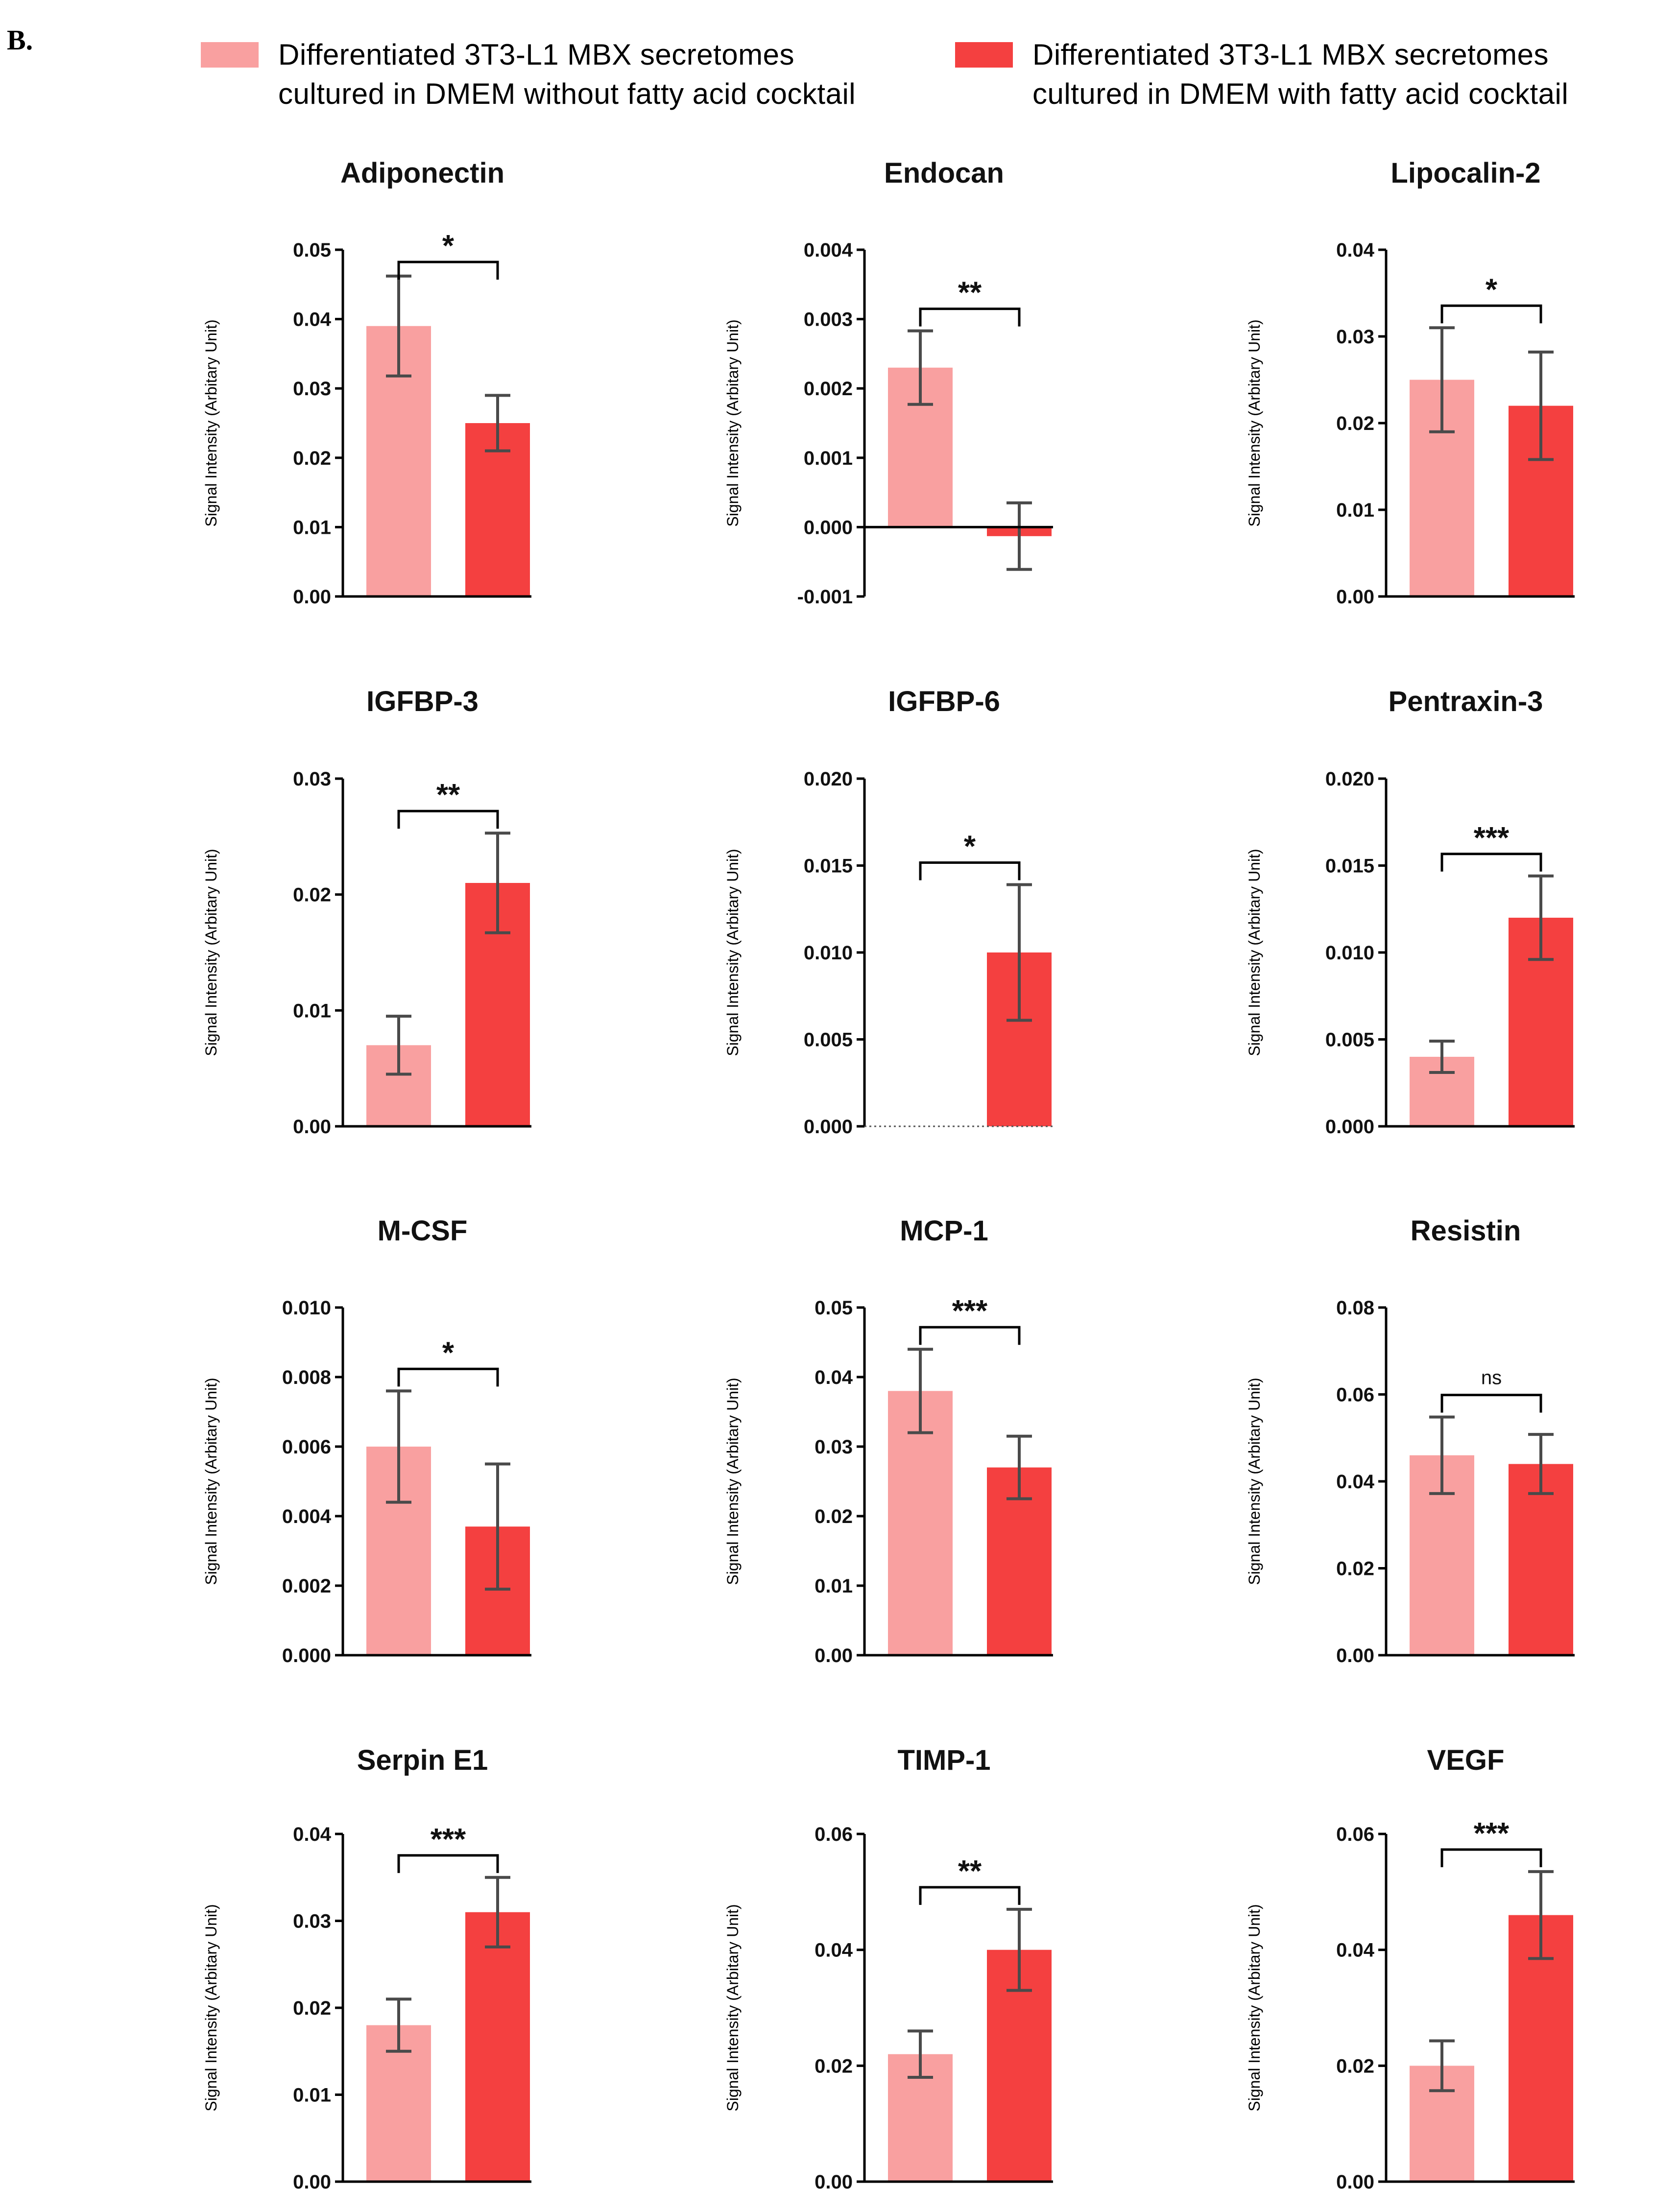  What do you see at coordinates (306, 1447) in the screenshot?
I see `y-tick-label: 0.006` at bounding box center [306, 1447].